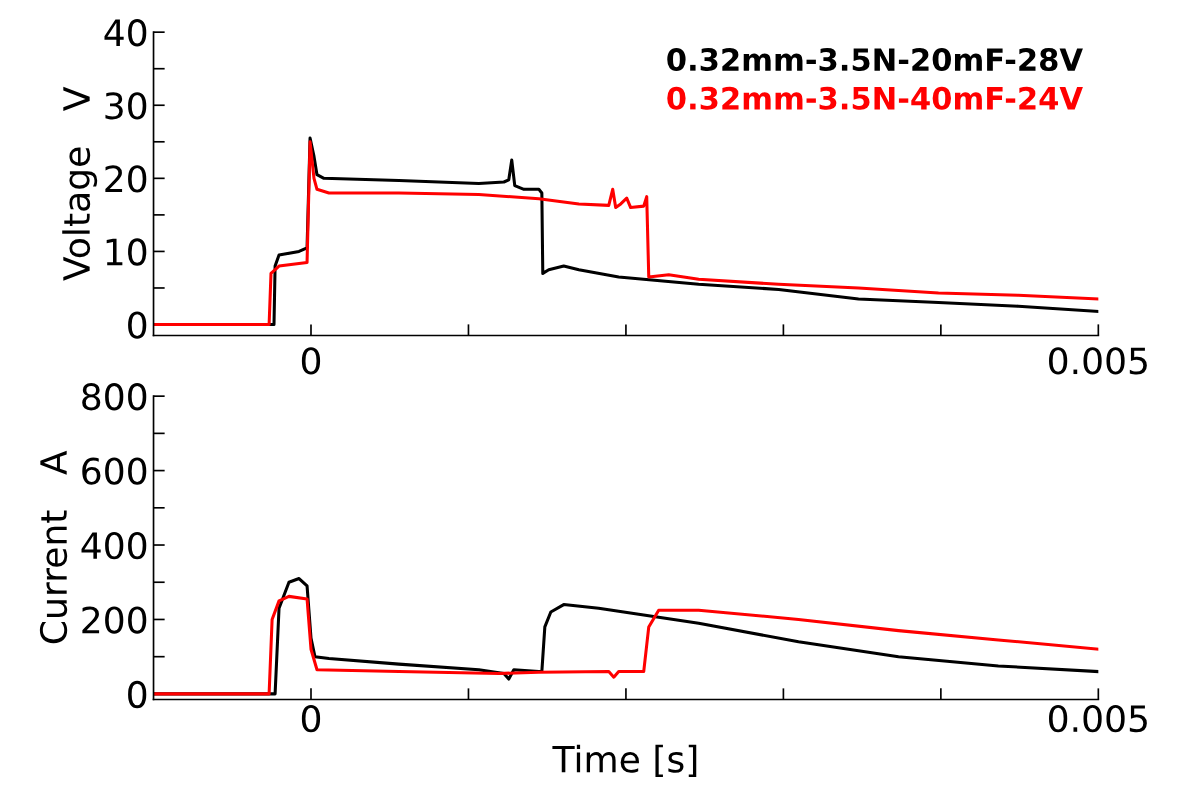 The image size is (1181, 804). Describe the element at coordinates (126, 179) in the screenshot. I see `y-tick-label: 20` at that location.